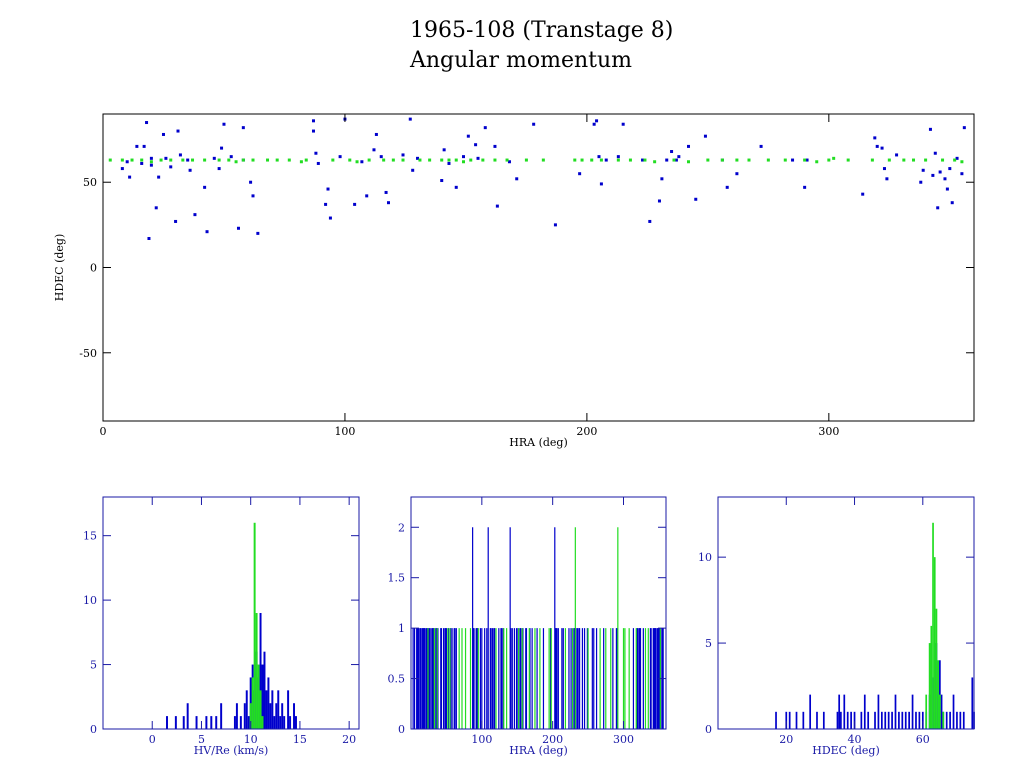 This screenshot has width=1024, height=768. I want to click on x-tick-label: 15, so click(300, 739).